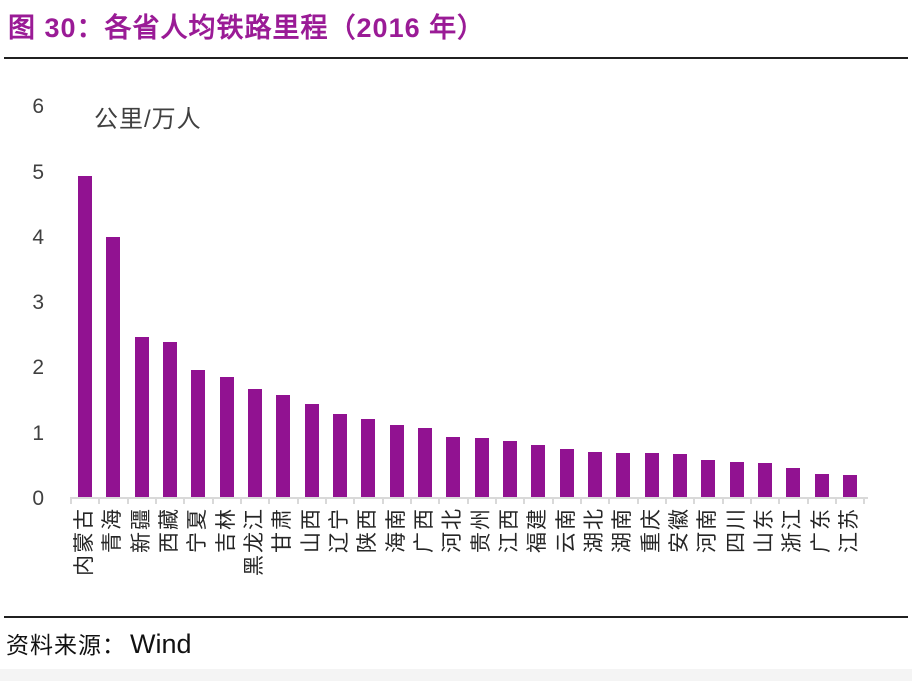  What do you see at coordinates (113, 530) in the screenshot?
I see `x-axis-category-label: 青海` at bounding box center [113, 530].